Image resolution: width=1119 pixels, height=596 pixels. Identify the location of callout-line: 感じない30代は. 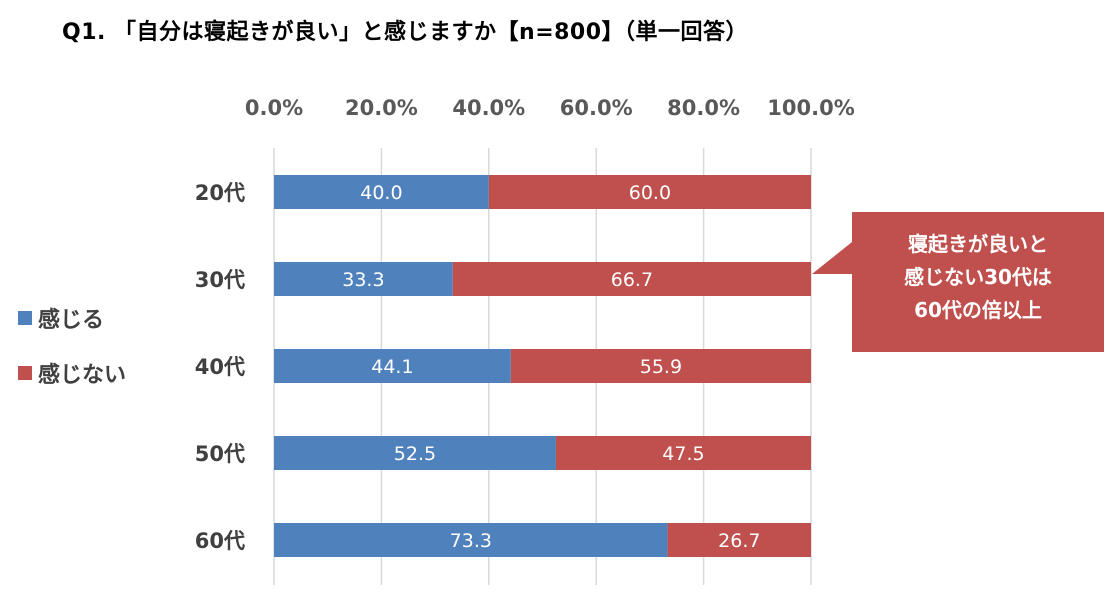
(978, 277).